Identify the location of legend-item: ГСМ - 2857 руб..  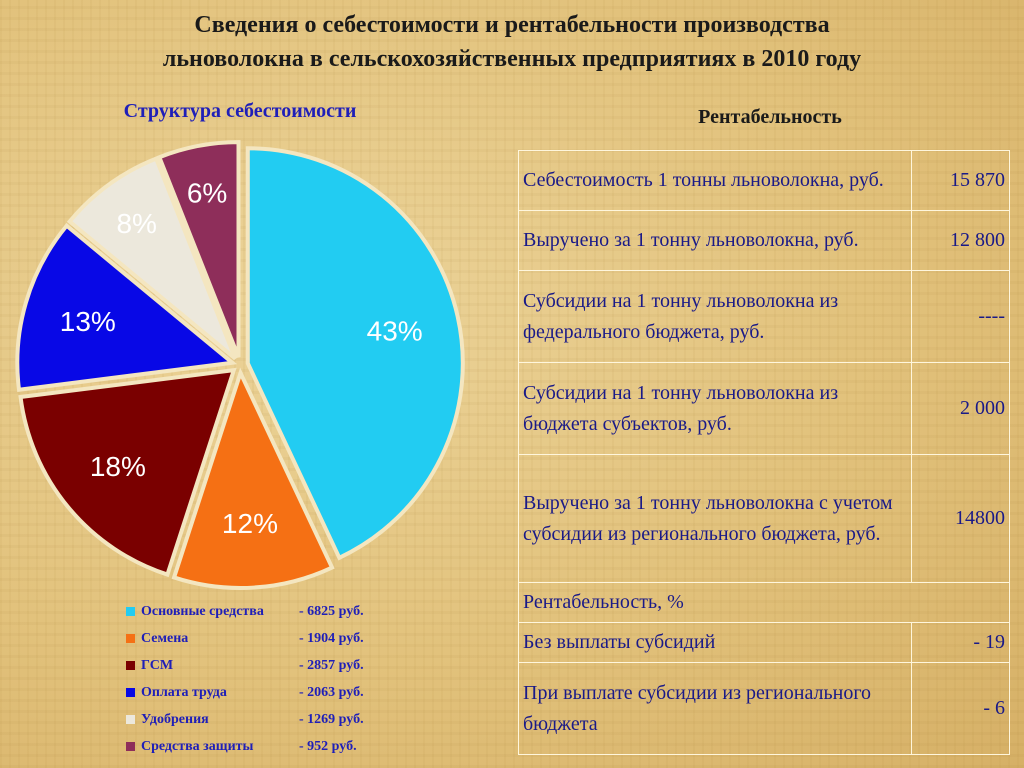
(276, 665).